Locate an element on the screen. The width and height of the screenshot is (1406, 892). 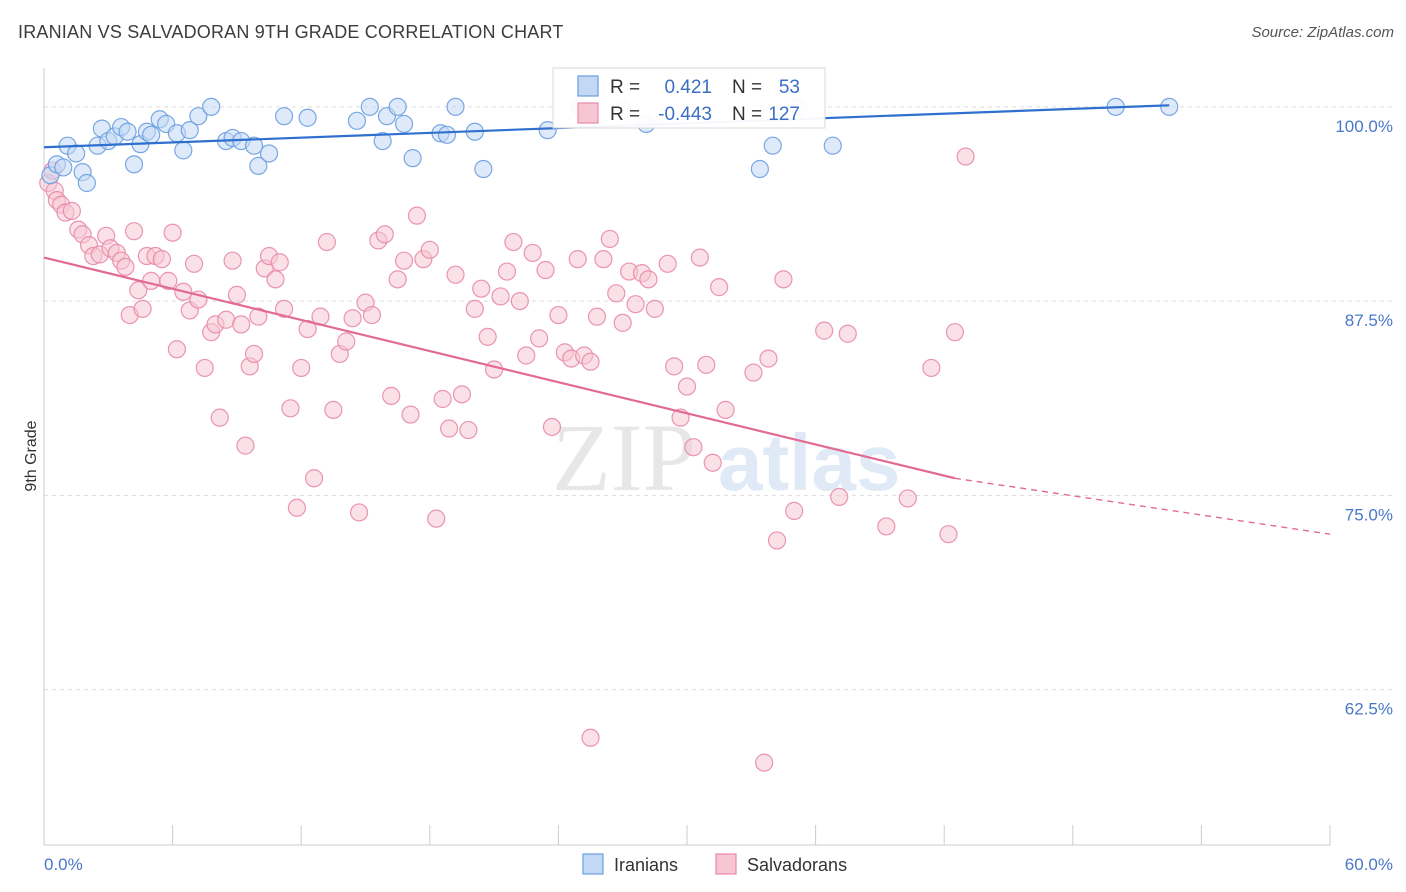
watermark: ZIP atlas is located at coordinates (726, 457).